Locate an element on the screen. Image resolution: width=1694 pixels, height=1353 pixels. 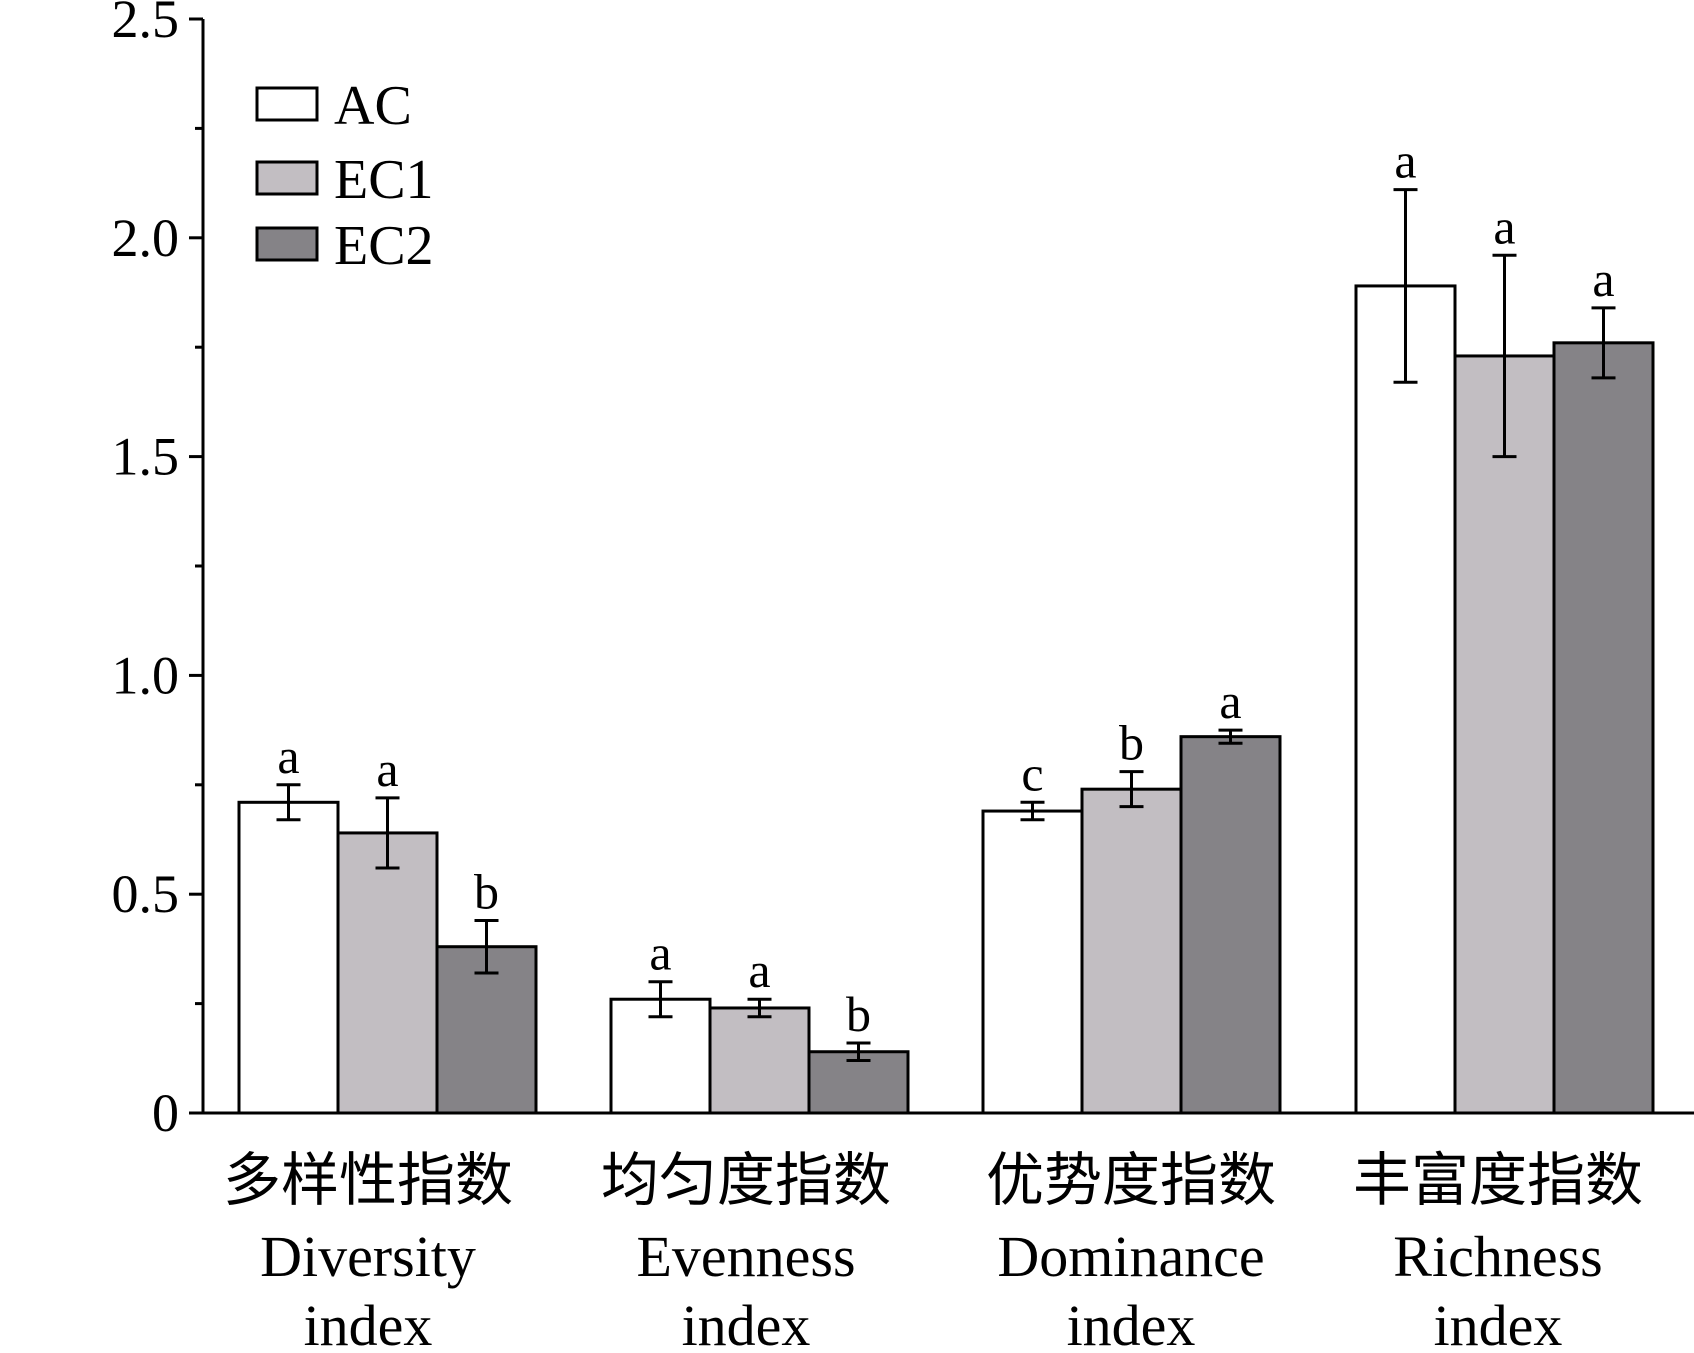
significance-letter: c is located at coordinates (1032, 773).